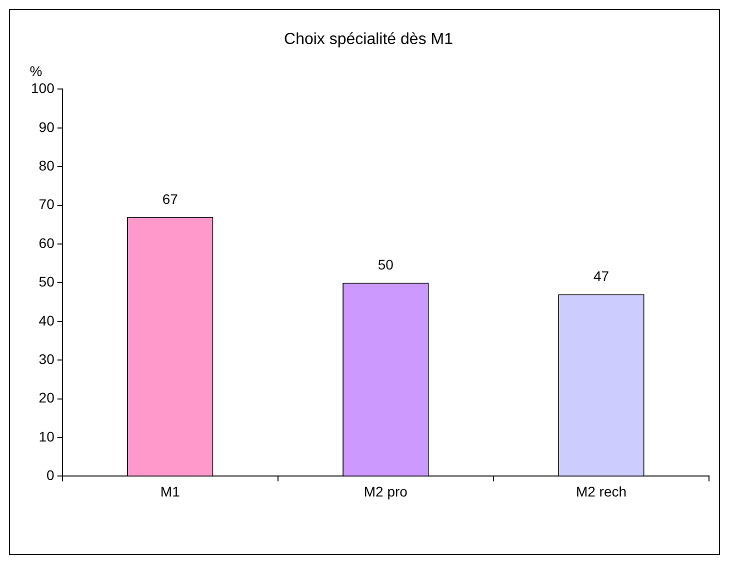 Image resolution: width=729 pixels, height=569 pixels. I want to click on data-label: 47, so click(601, 276).